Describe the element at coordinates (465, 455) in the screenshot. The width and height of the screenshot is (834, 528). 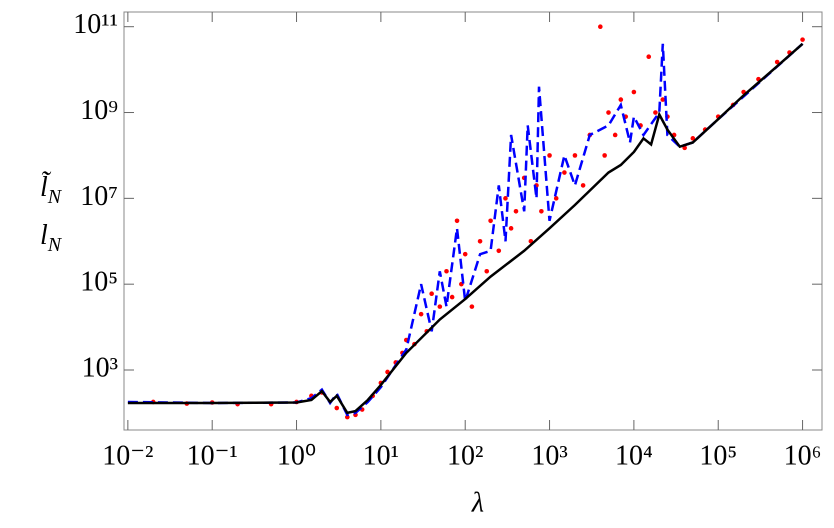
I see `x-tick-label: 10²` at that location.